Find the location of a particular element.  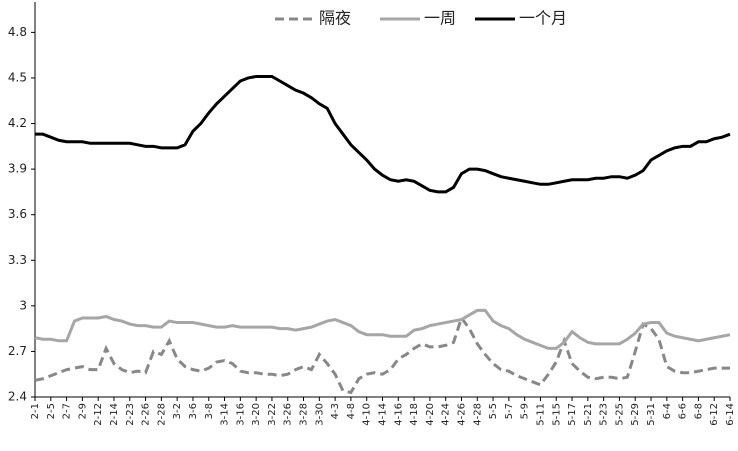

x-tick-label: 3-14 is located at coordinates (225, 414).